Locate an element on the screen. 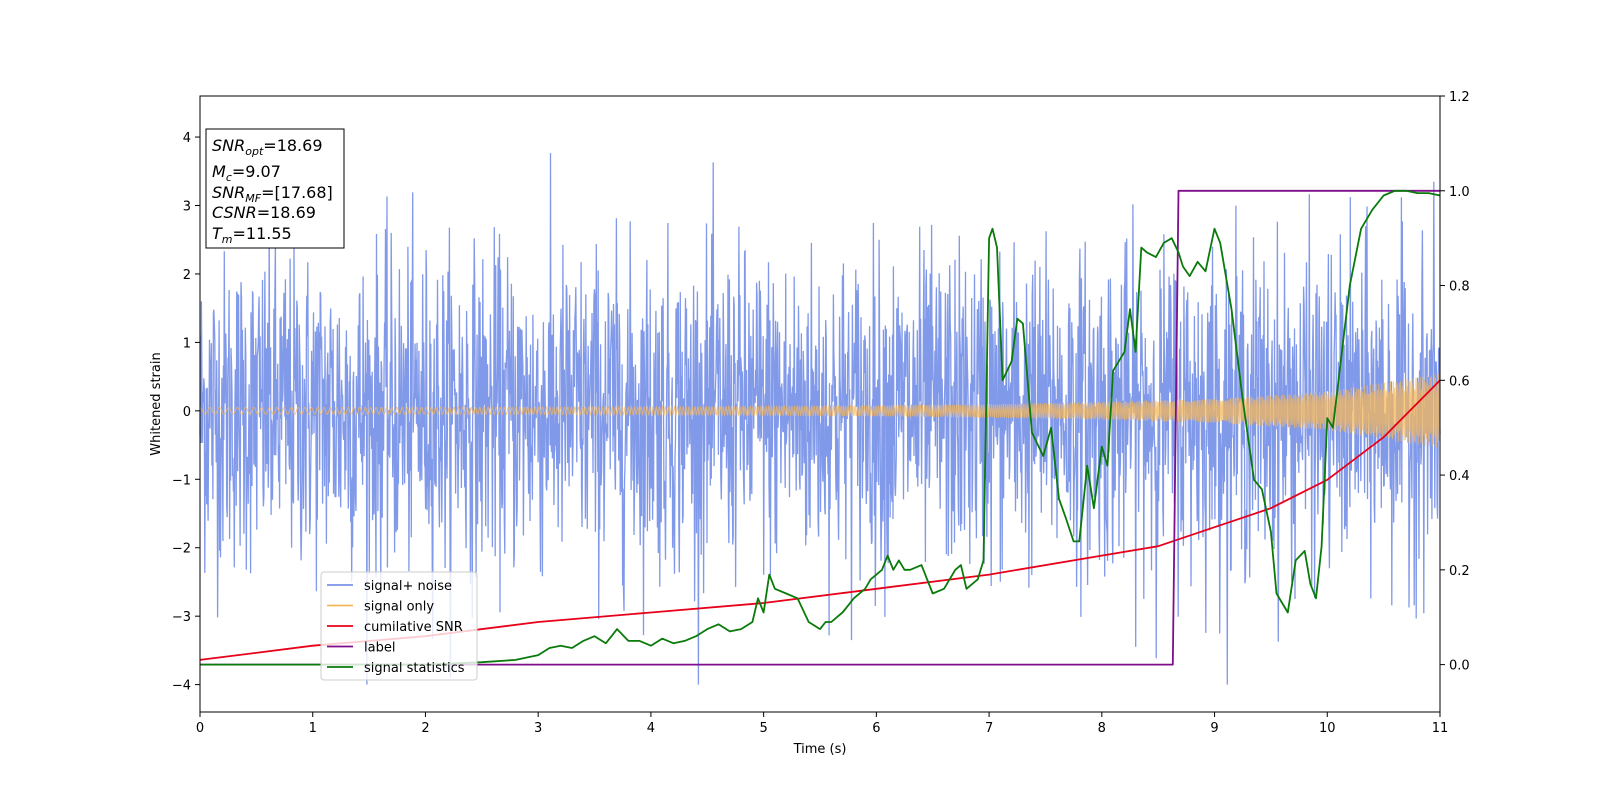  y-right-tick-label: 0.0 is located at coordinates (1459, 666).